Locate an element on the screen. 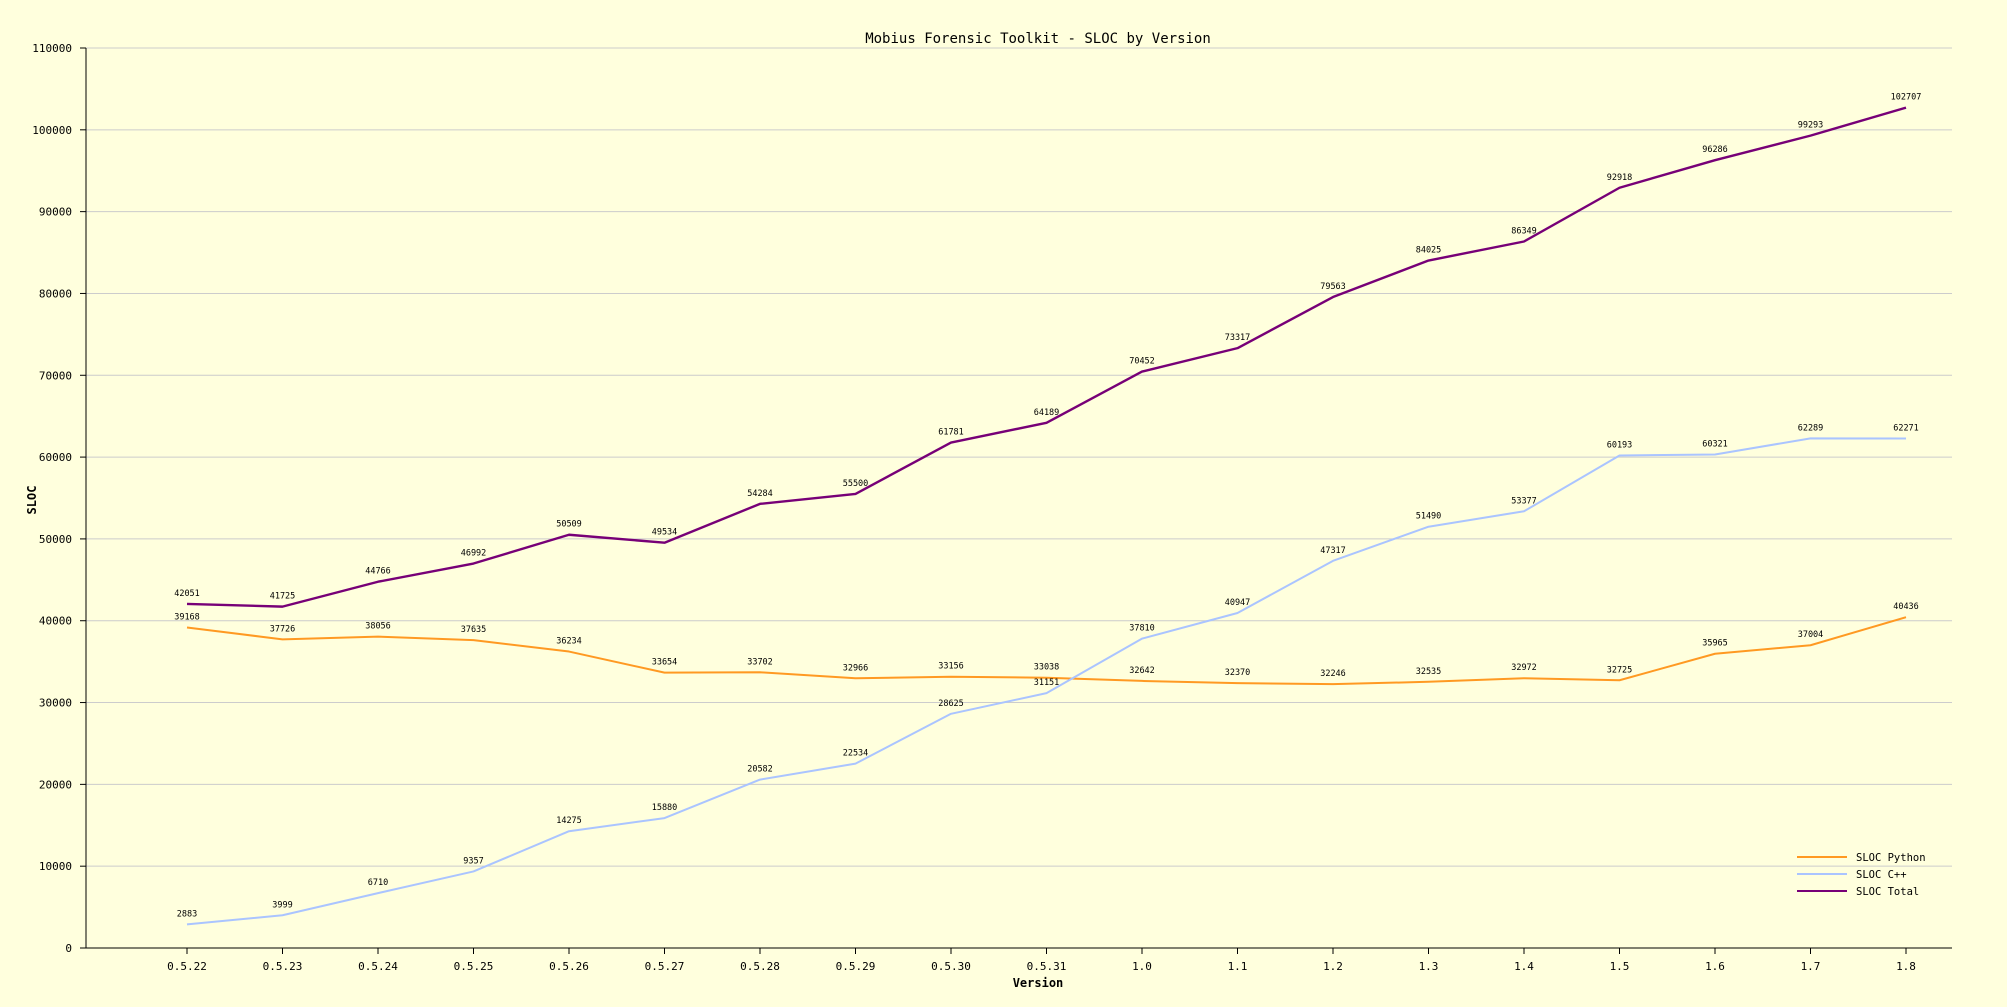 This screenshot has width=2007, height=1007. data-label-sloc-total: 86349 is located at coordinates (1524, 232).